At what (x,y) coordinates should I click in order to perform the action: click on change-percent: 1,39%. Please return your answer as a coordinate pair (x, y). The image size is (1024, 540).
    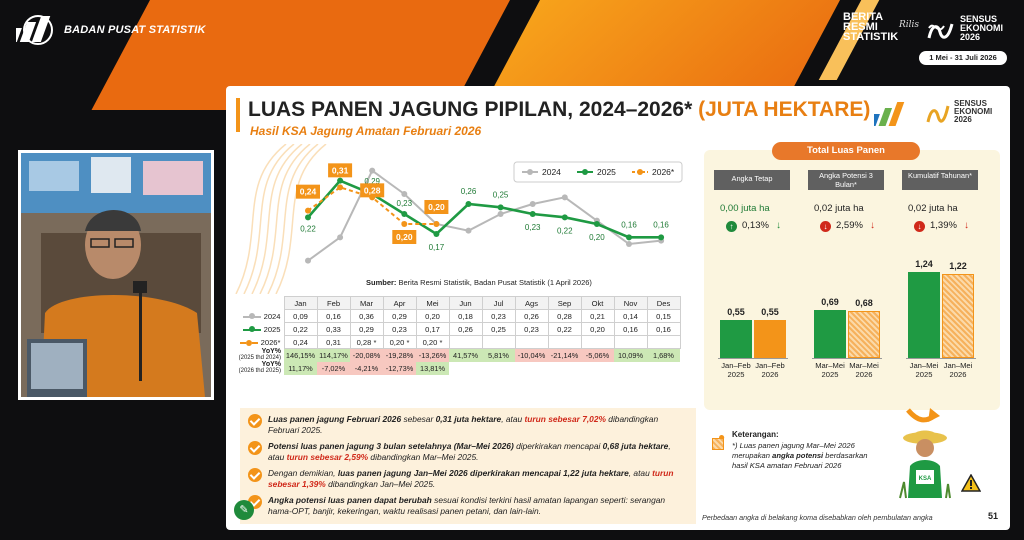
    Looking at the image, I should click on (943, 225).